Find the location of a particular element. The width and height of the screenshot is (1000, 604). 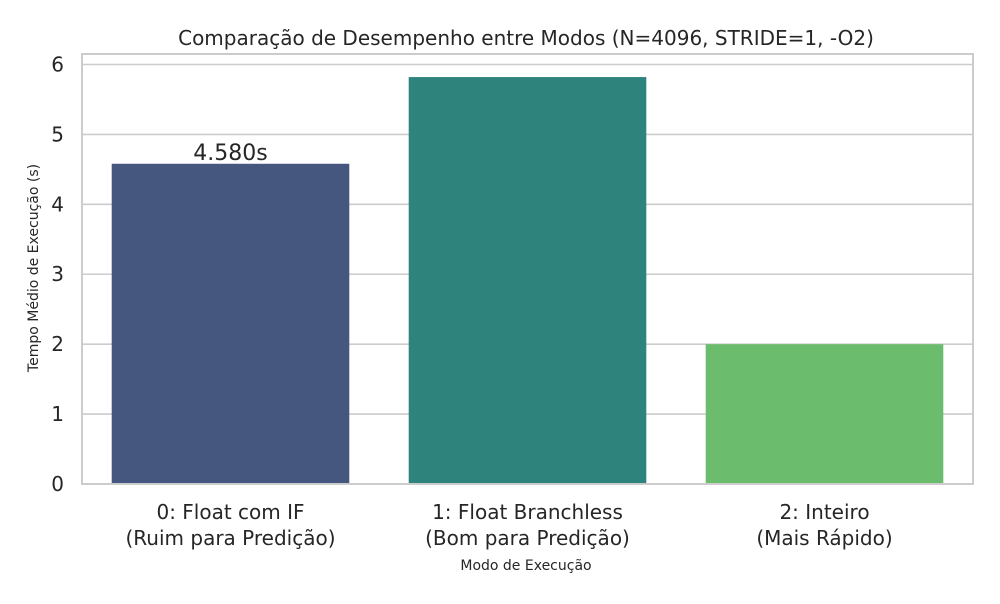

y-tick-label: 2 is located at coordinates (57, 344).